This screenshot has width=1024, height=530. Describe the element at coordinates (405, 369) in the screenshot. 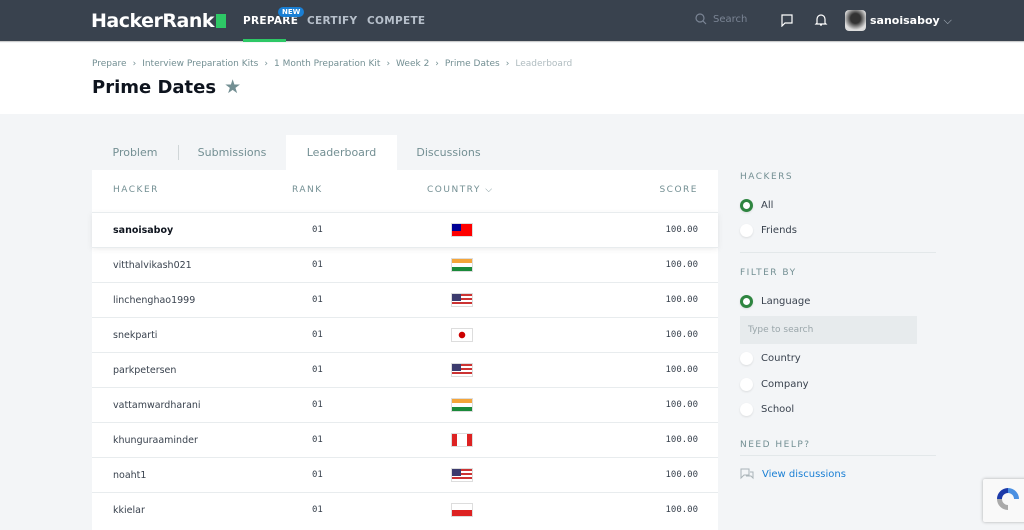

I see `table-row: parkpetersen 01 100.00` at that location.